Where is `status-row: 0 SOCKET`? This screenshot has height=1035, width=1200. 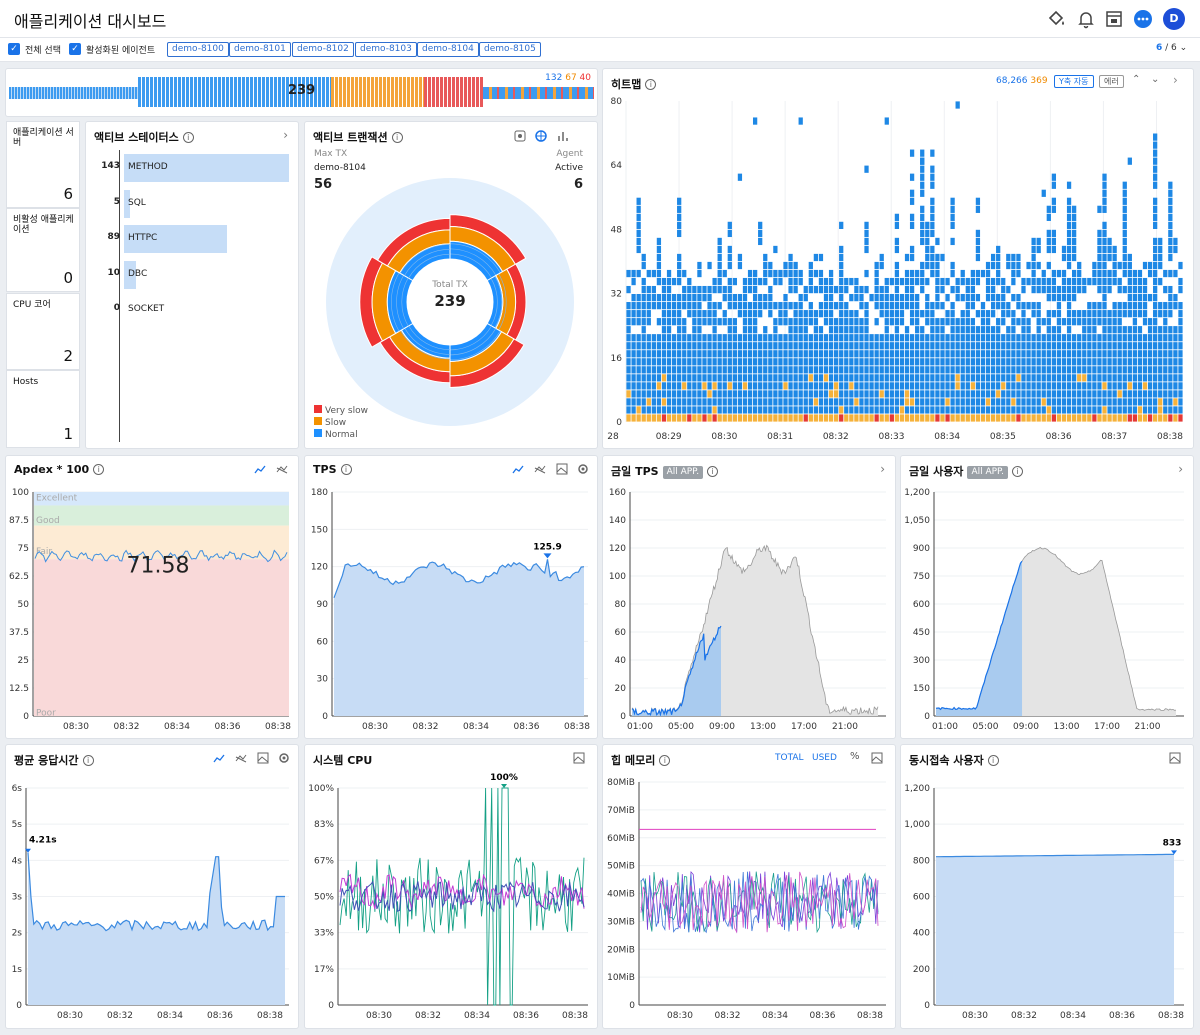
status-row: 0 SOCKET is located at coordinates (191, 310).